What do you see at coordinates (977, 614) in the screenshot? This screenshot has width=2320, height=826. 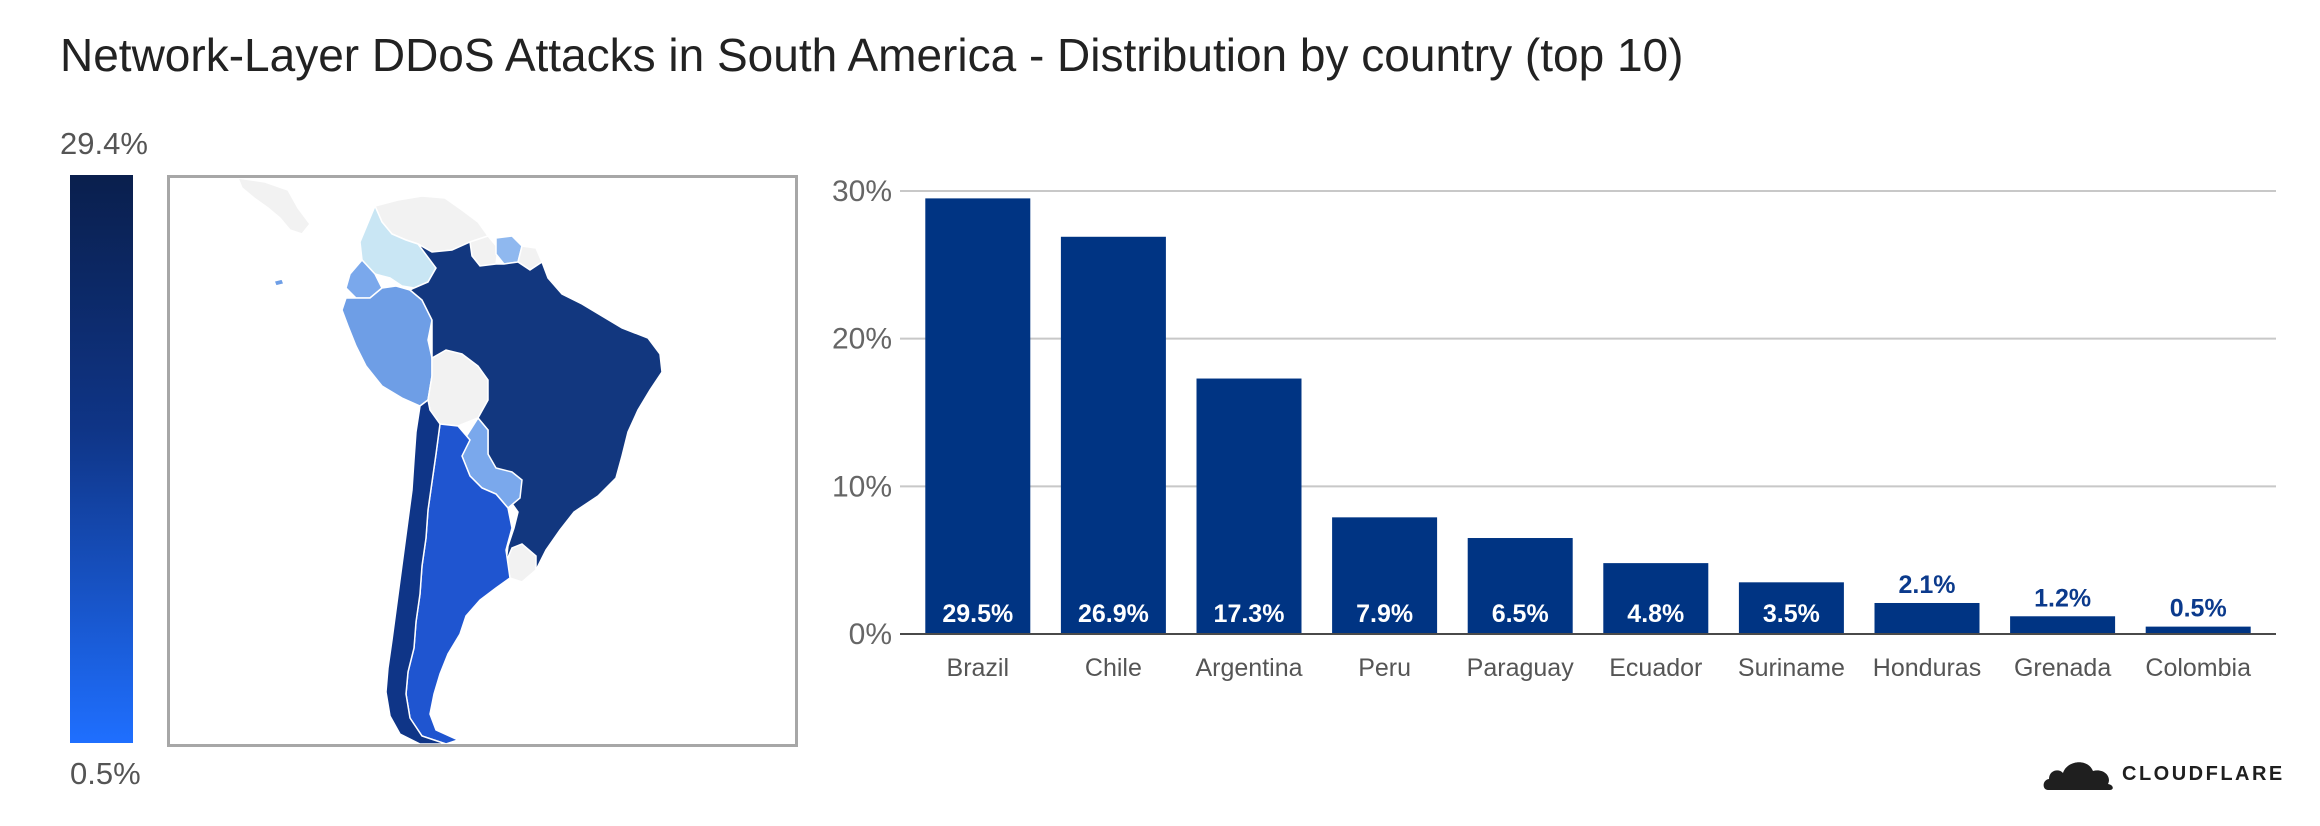 I see `data-label: 29.5%` at bounding box center [977, 614].